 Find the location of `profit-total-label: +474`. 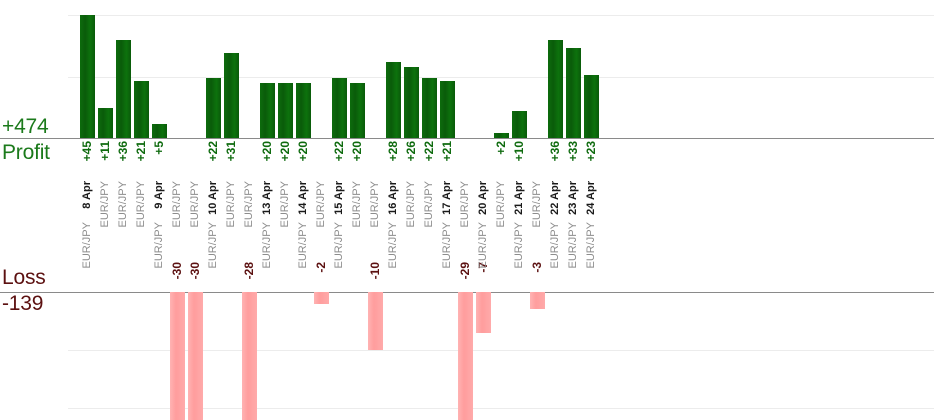

profit-total-label: +474 is located at coordinates (25, 126).